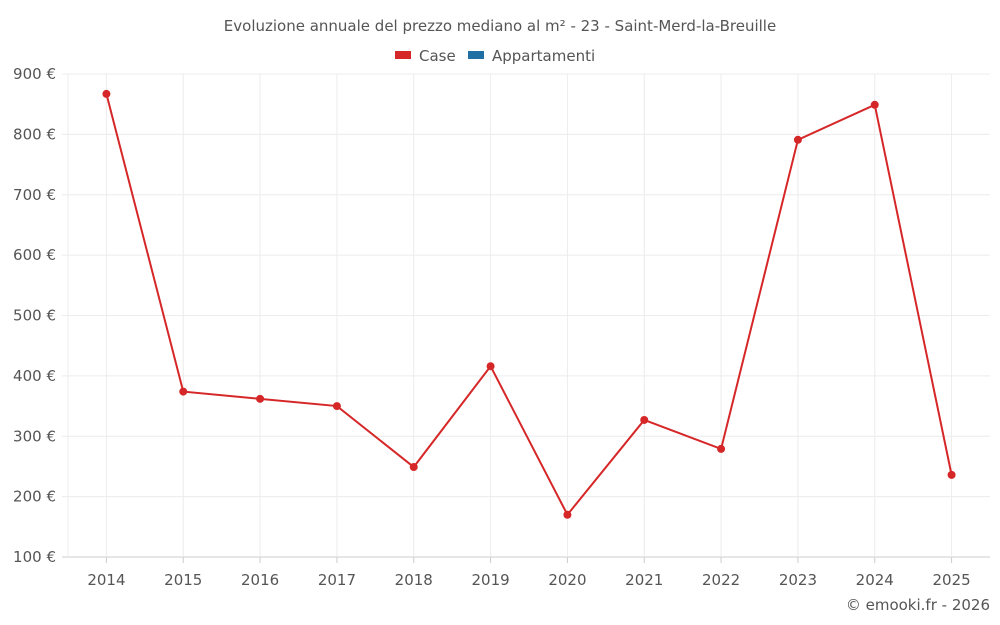 The image size is (1000, 625). Describe the element at coordinates (106, 580) in the screenshot. I see `x-tick-label: 2014` at that location.